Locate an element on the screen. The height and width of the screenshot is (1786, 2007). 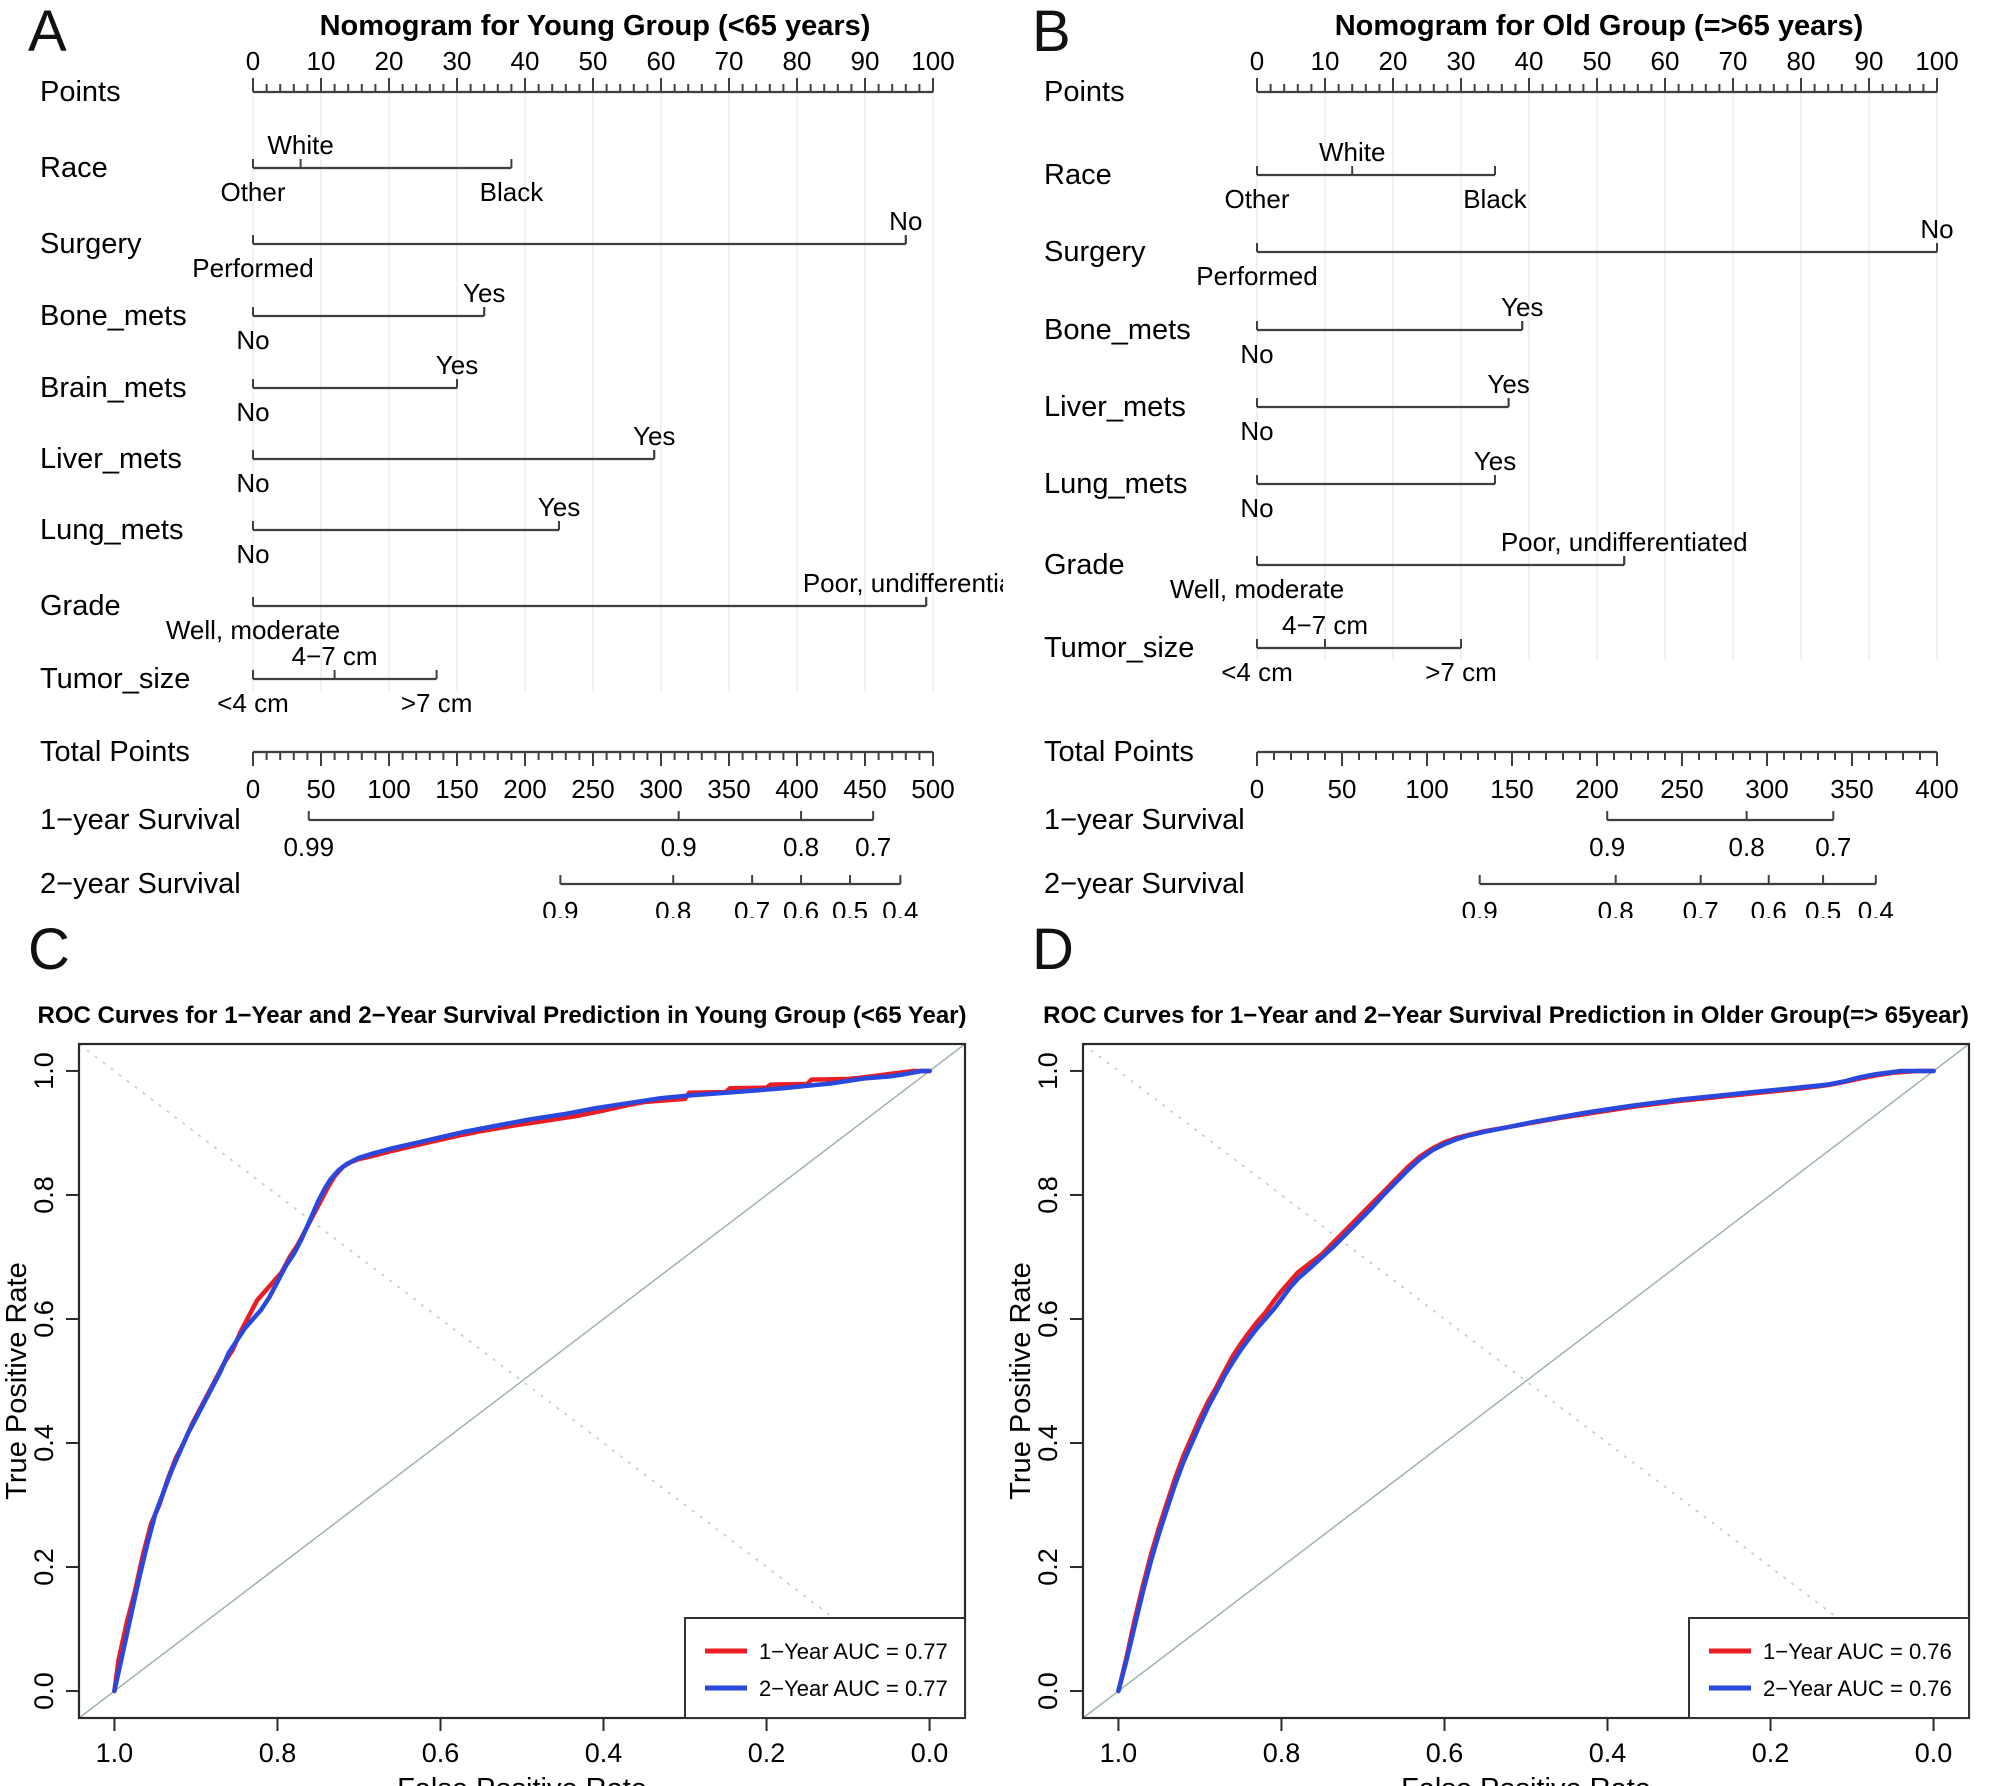
row-label: Points is located at coordinates (1084, 92).